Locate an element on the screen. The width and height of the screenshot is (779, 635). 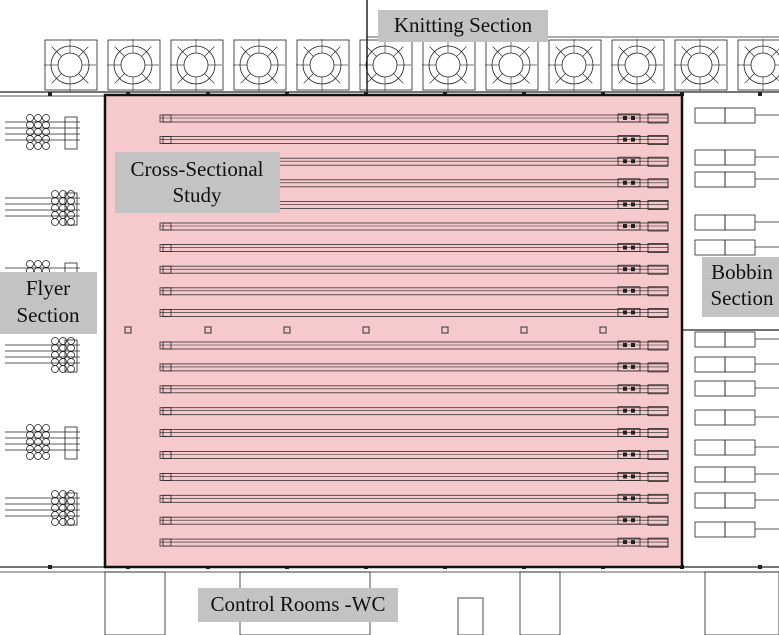
region-label: Section is located at coordinates (742, 298).